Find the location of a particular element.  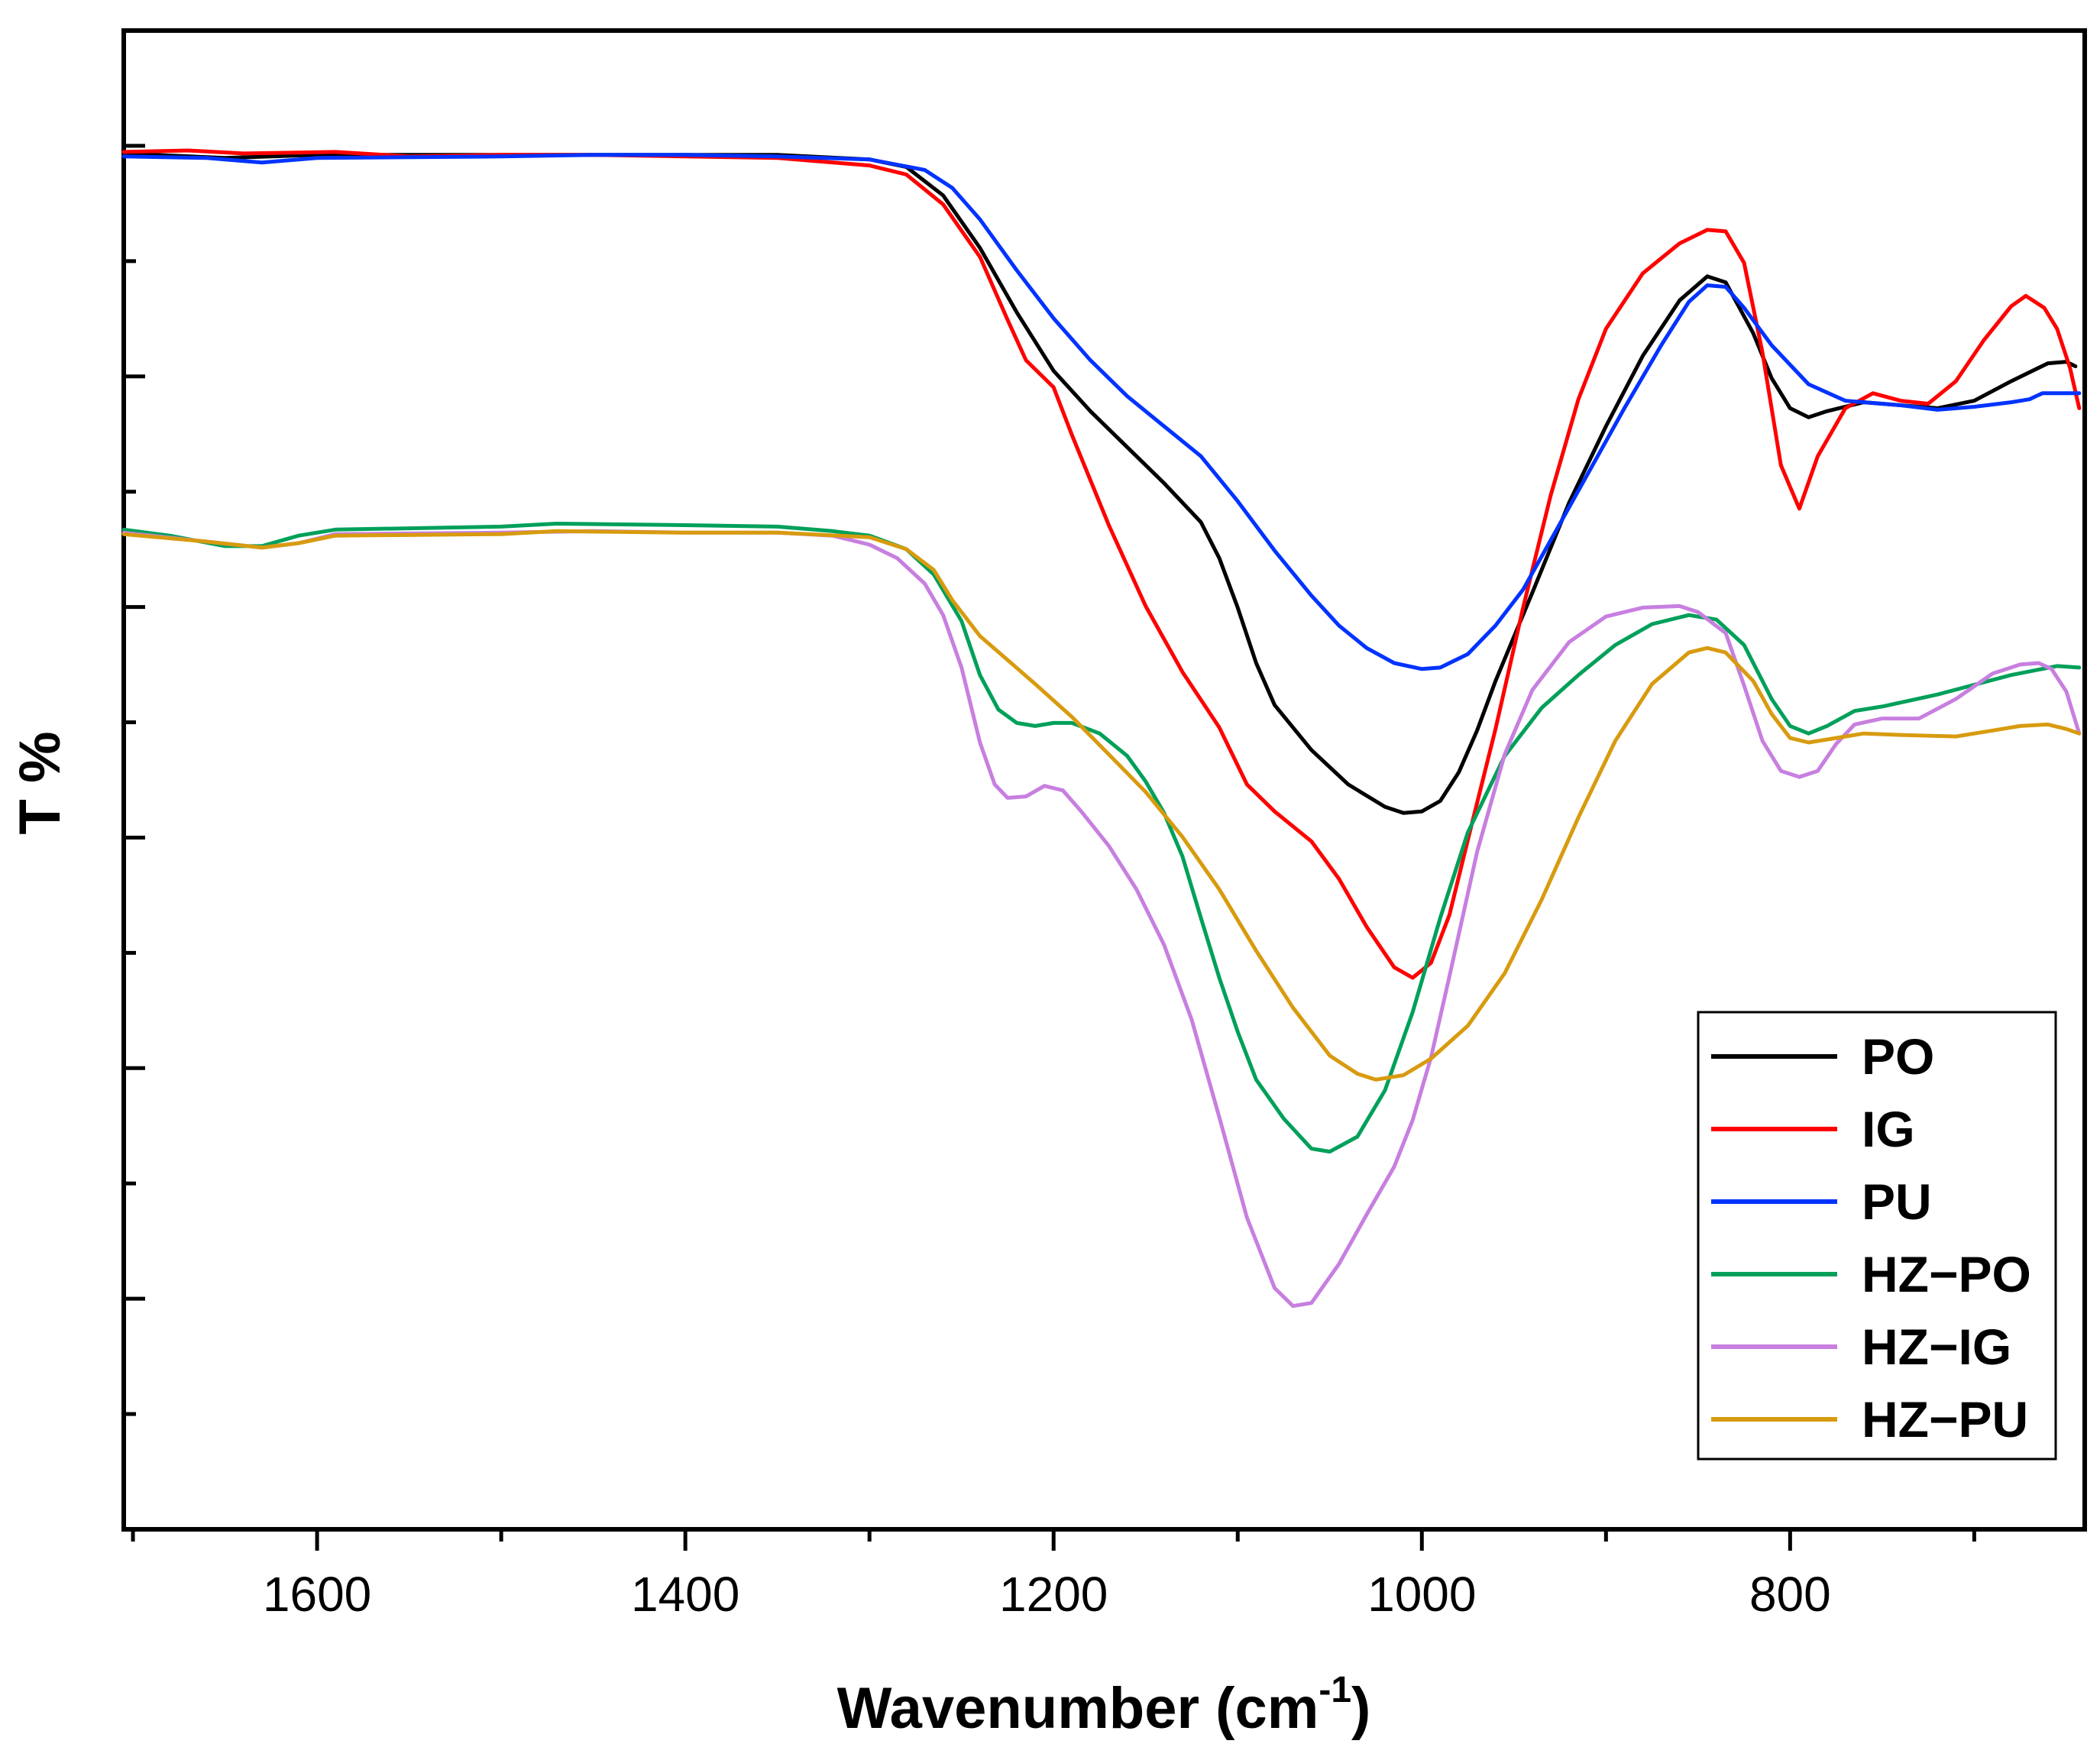

x-axis-tick-labels: 1600 1400 1200 1000 800 is located at coordinates (1047, 1594).